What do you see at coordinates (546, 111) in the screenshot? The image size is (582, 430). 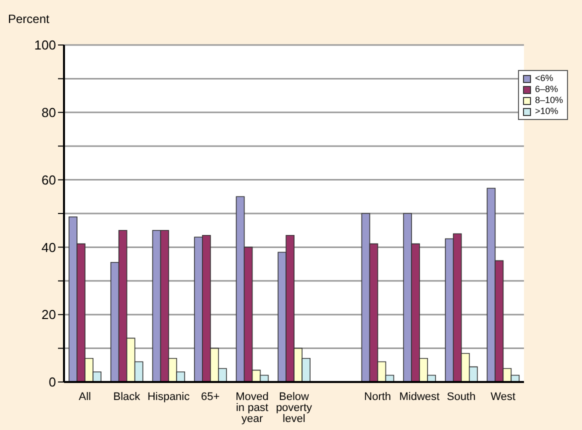 I see `legend-label: >10%` at bounding box center [546, 111].